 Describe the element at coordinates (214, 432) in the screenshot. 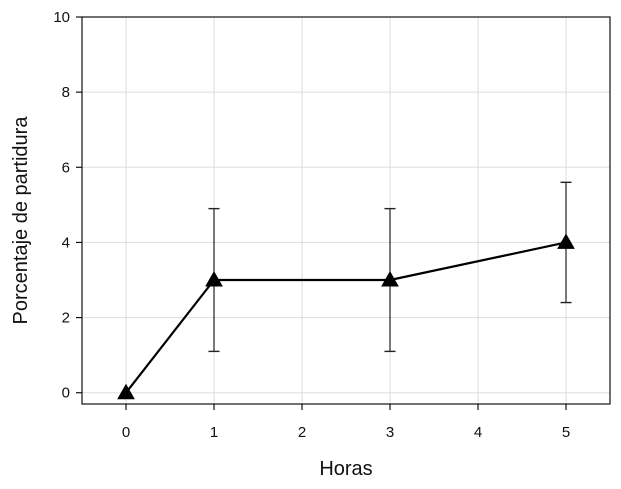

I see `x-tick-label: 1` at that location.